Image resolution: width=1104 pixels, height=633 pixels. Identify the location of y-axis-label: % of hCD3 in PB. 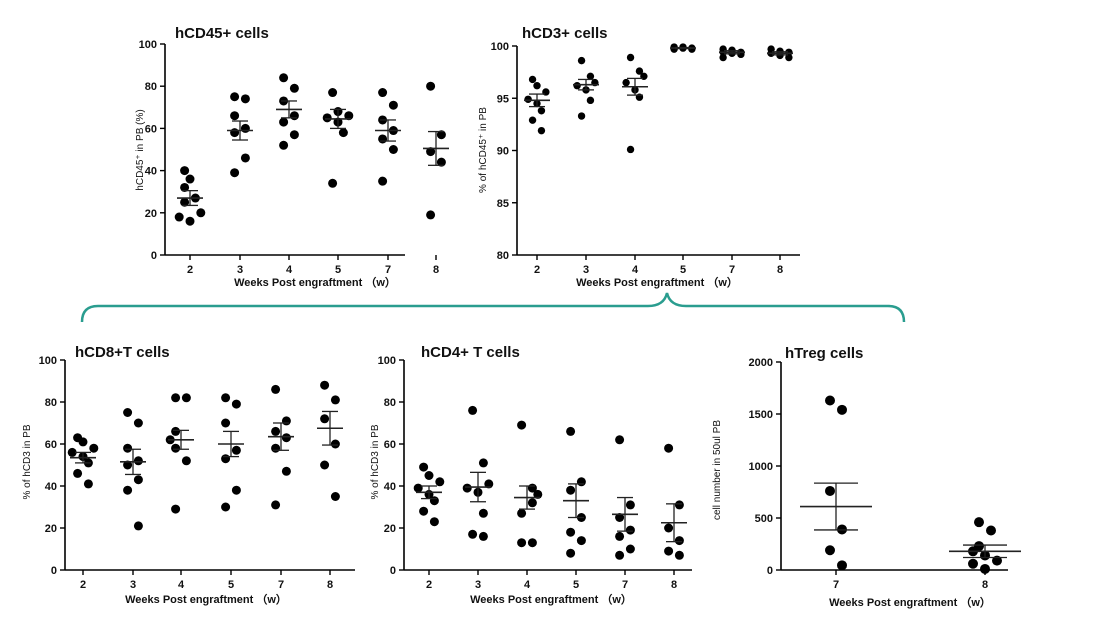
(375, 461).